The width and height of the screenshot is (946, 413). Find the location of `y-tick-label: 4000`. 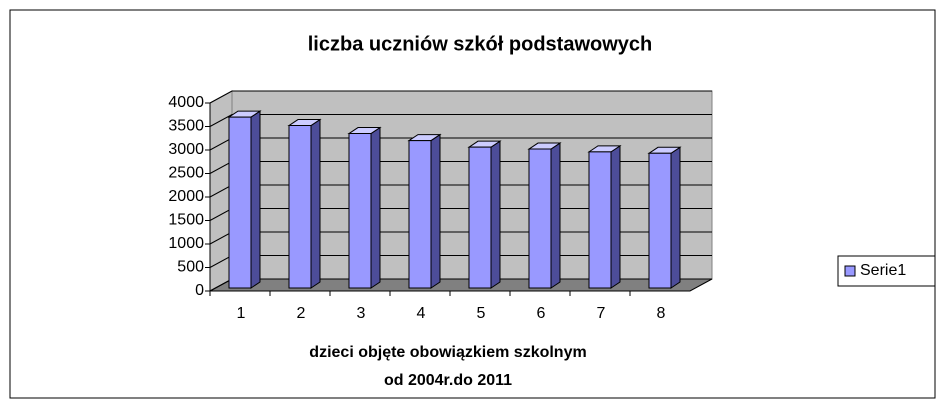

y-tick-label: 4000 is located at coordinates (186, 102).